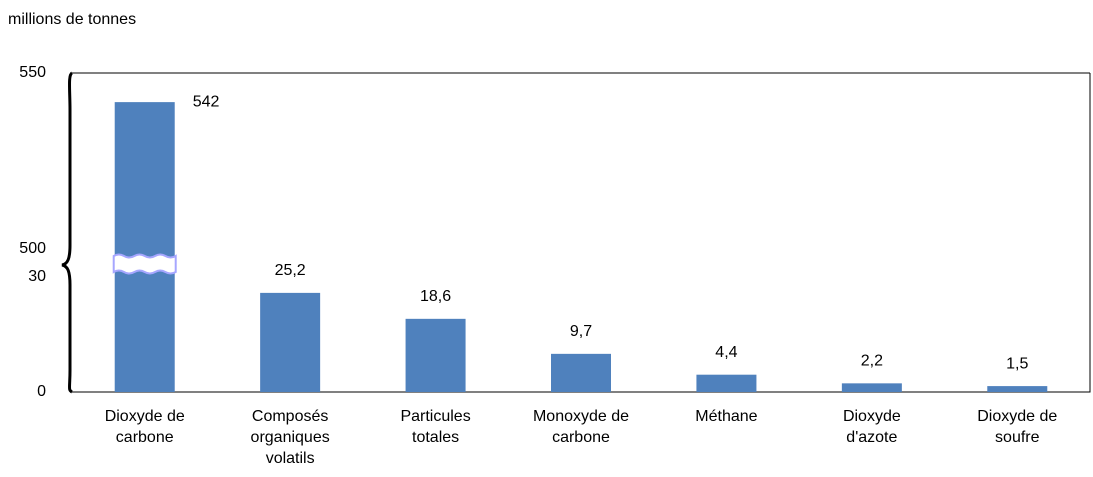 This screenshot has height=477, width=1093. Describe the element at coordinates (726, 416) in the screenshot. I see `x-tick-label: Méthane` at that location.